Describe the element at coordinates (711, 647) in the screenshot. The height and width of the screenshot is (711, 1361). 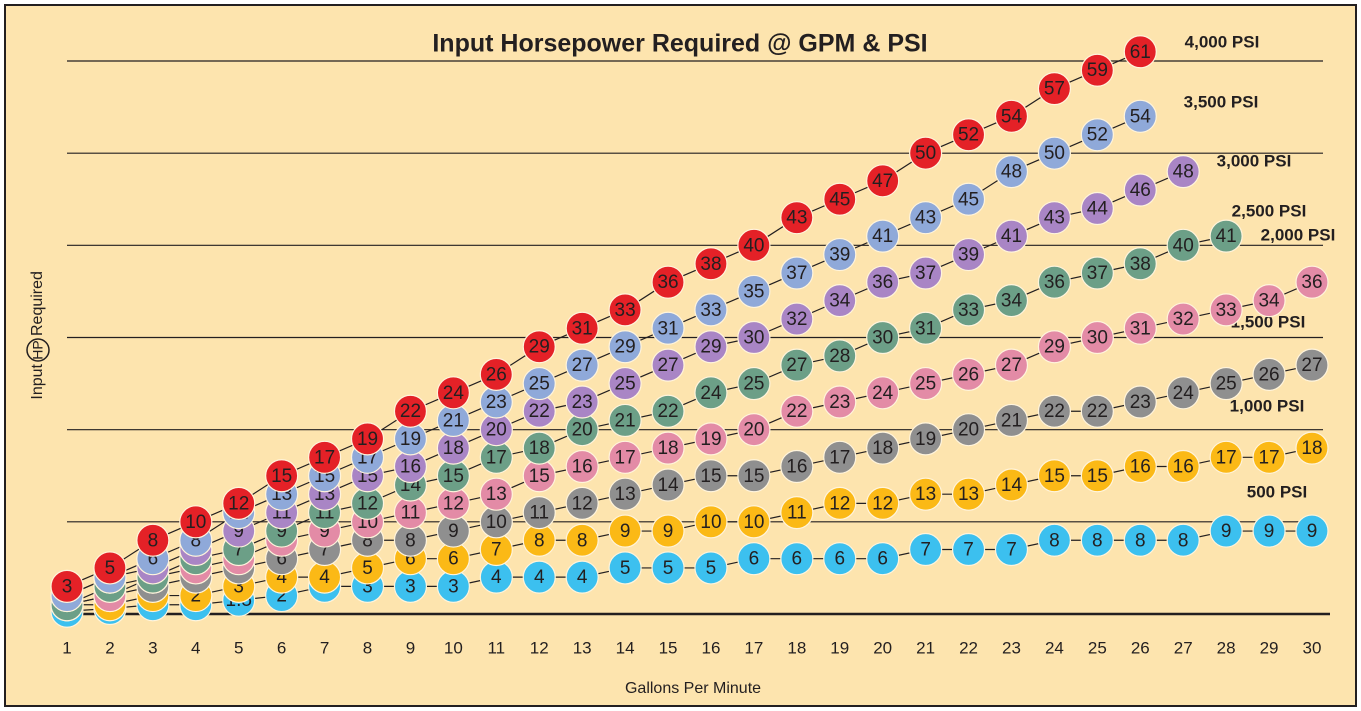
I see `x-tick-label: 16` at that location.